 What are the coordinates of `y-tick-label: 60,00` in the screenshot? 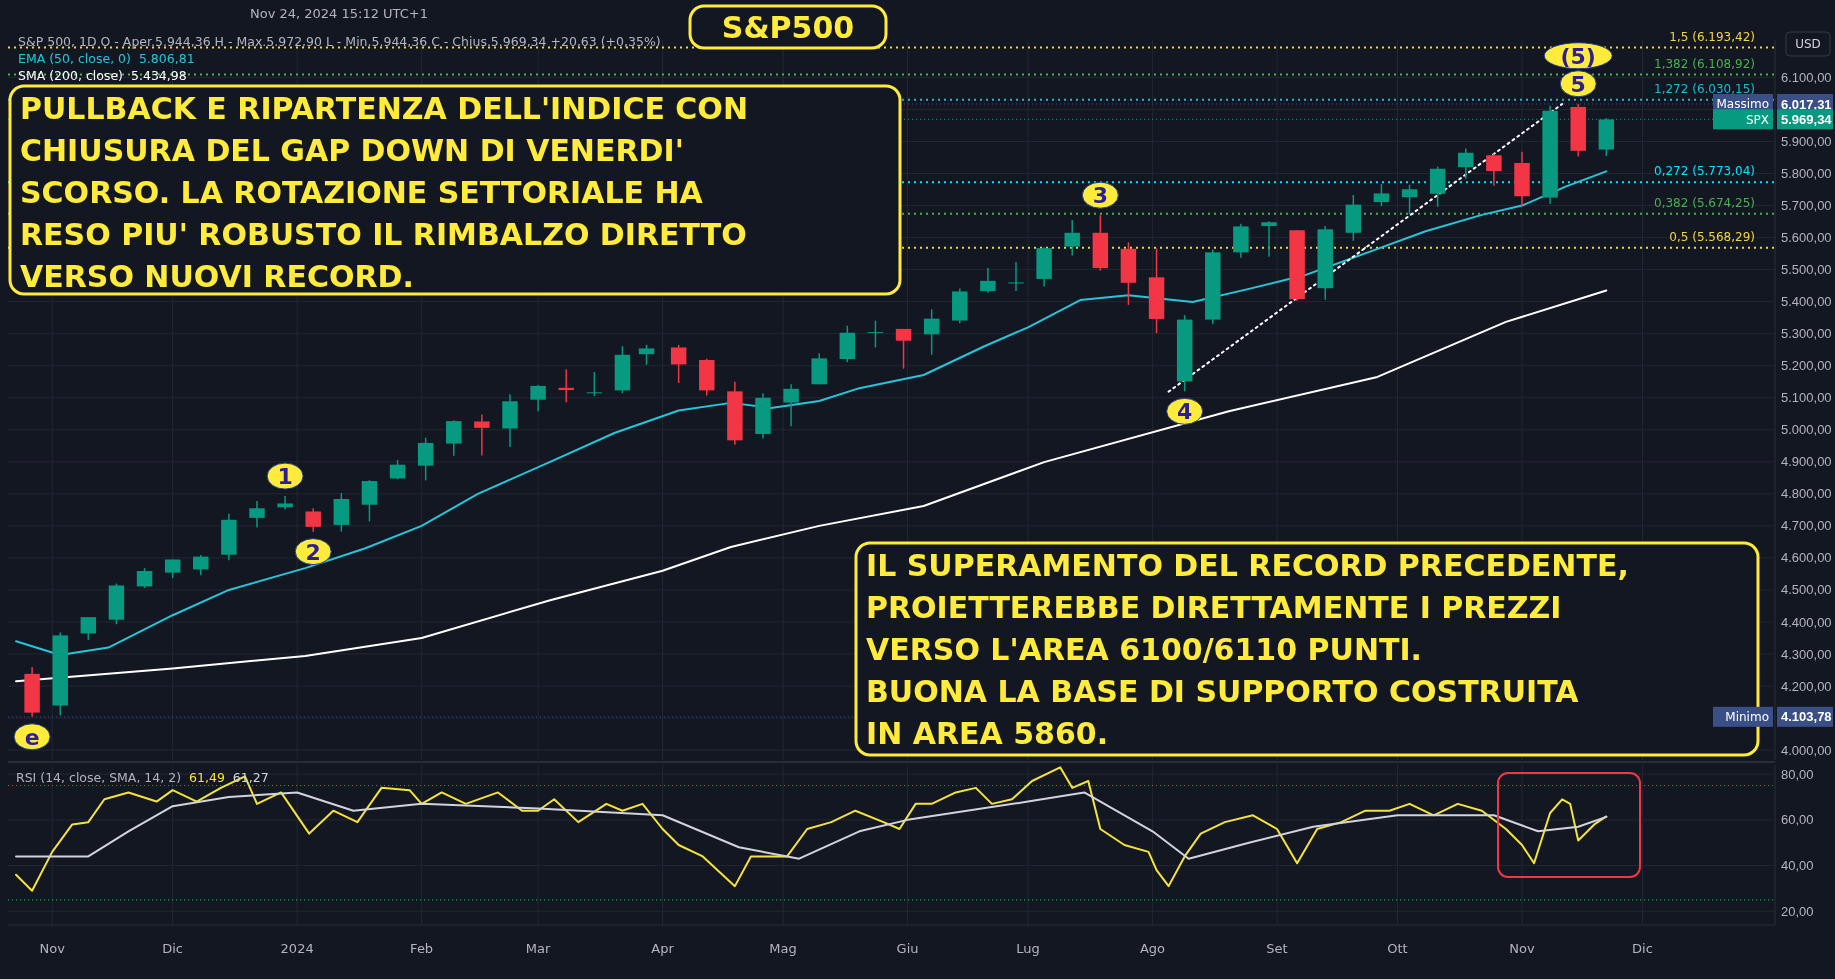 It's located at (1797, 820).